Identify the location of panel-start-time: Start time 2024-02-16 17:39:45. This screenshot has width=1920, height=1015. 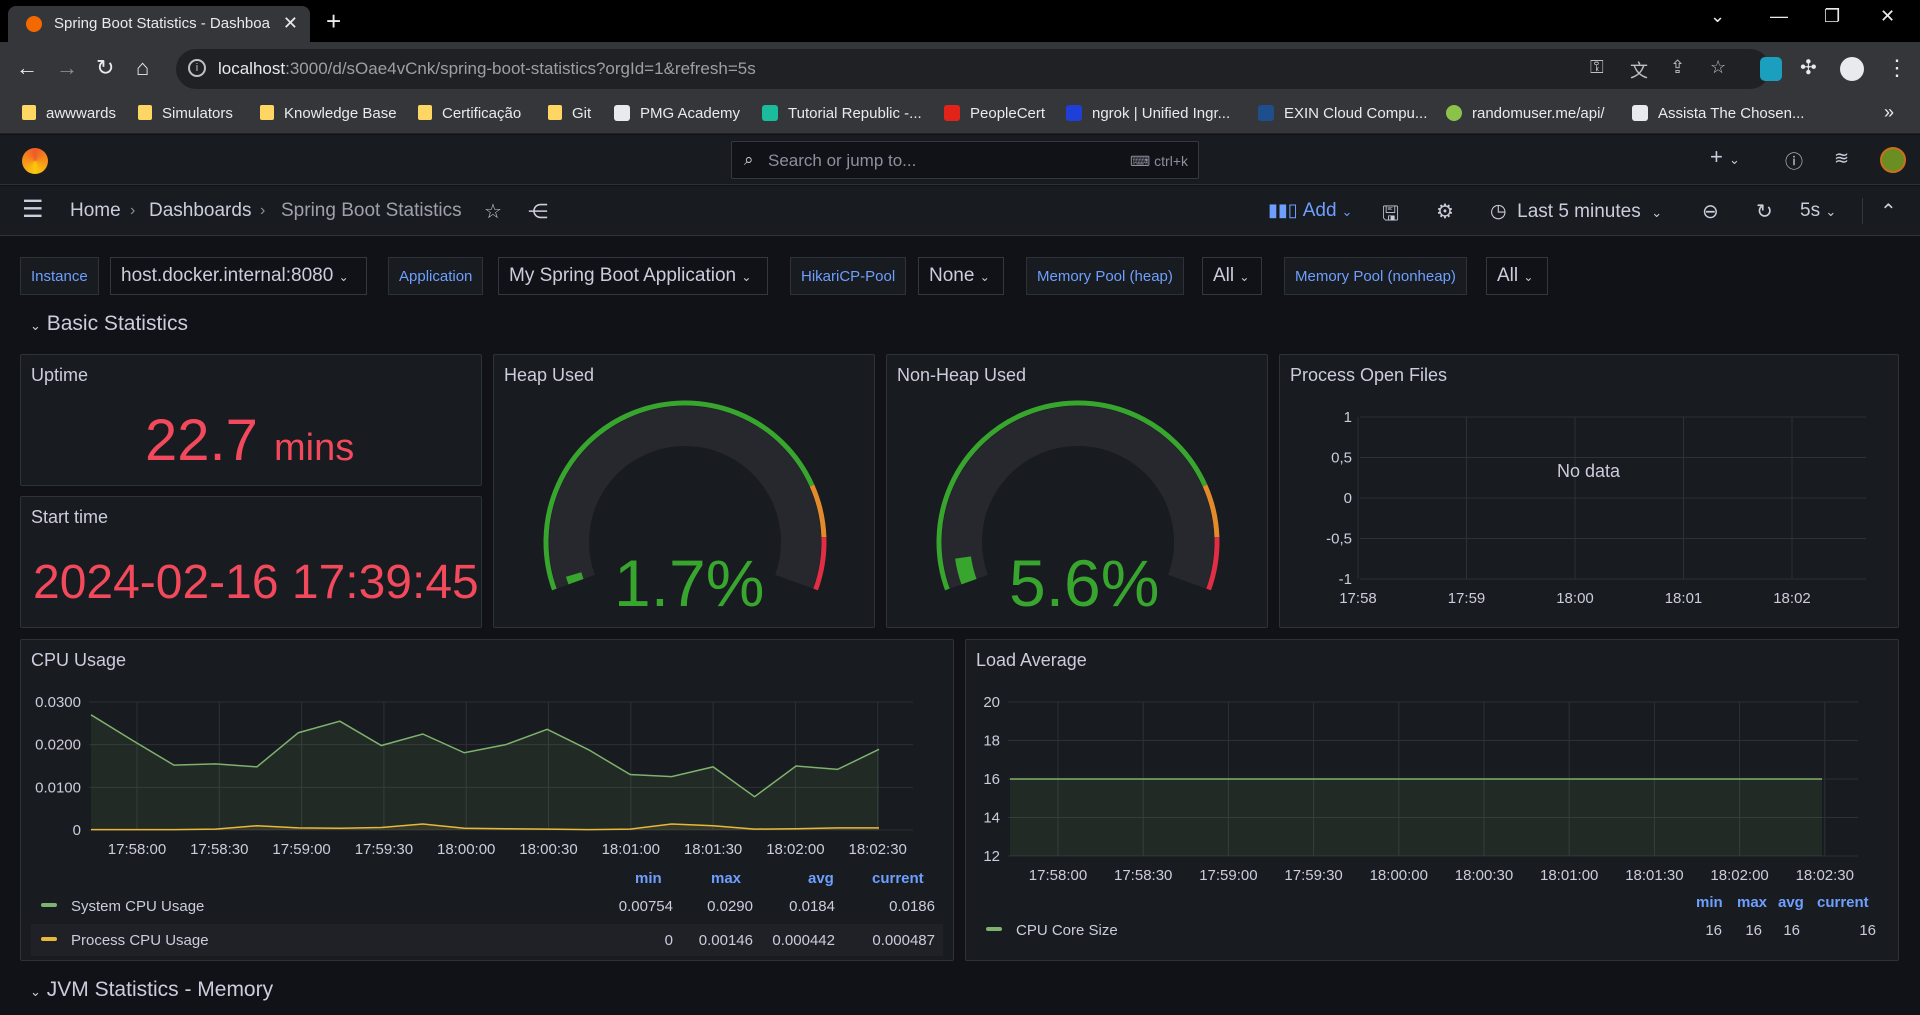
(251, 562).